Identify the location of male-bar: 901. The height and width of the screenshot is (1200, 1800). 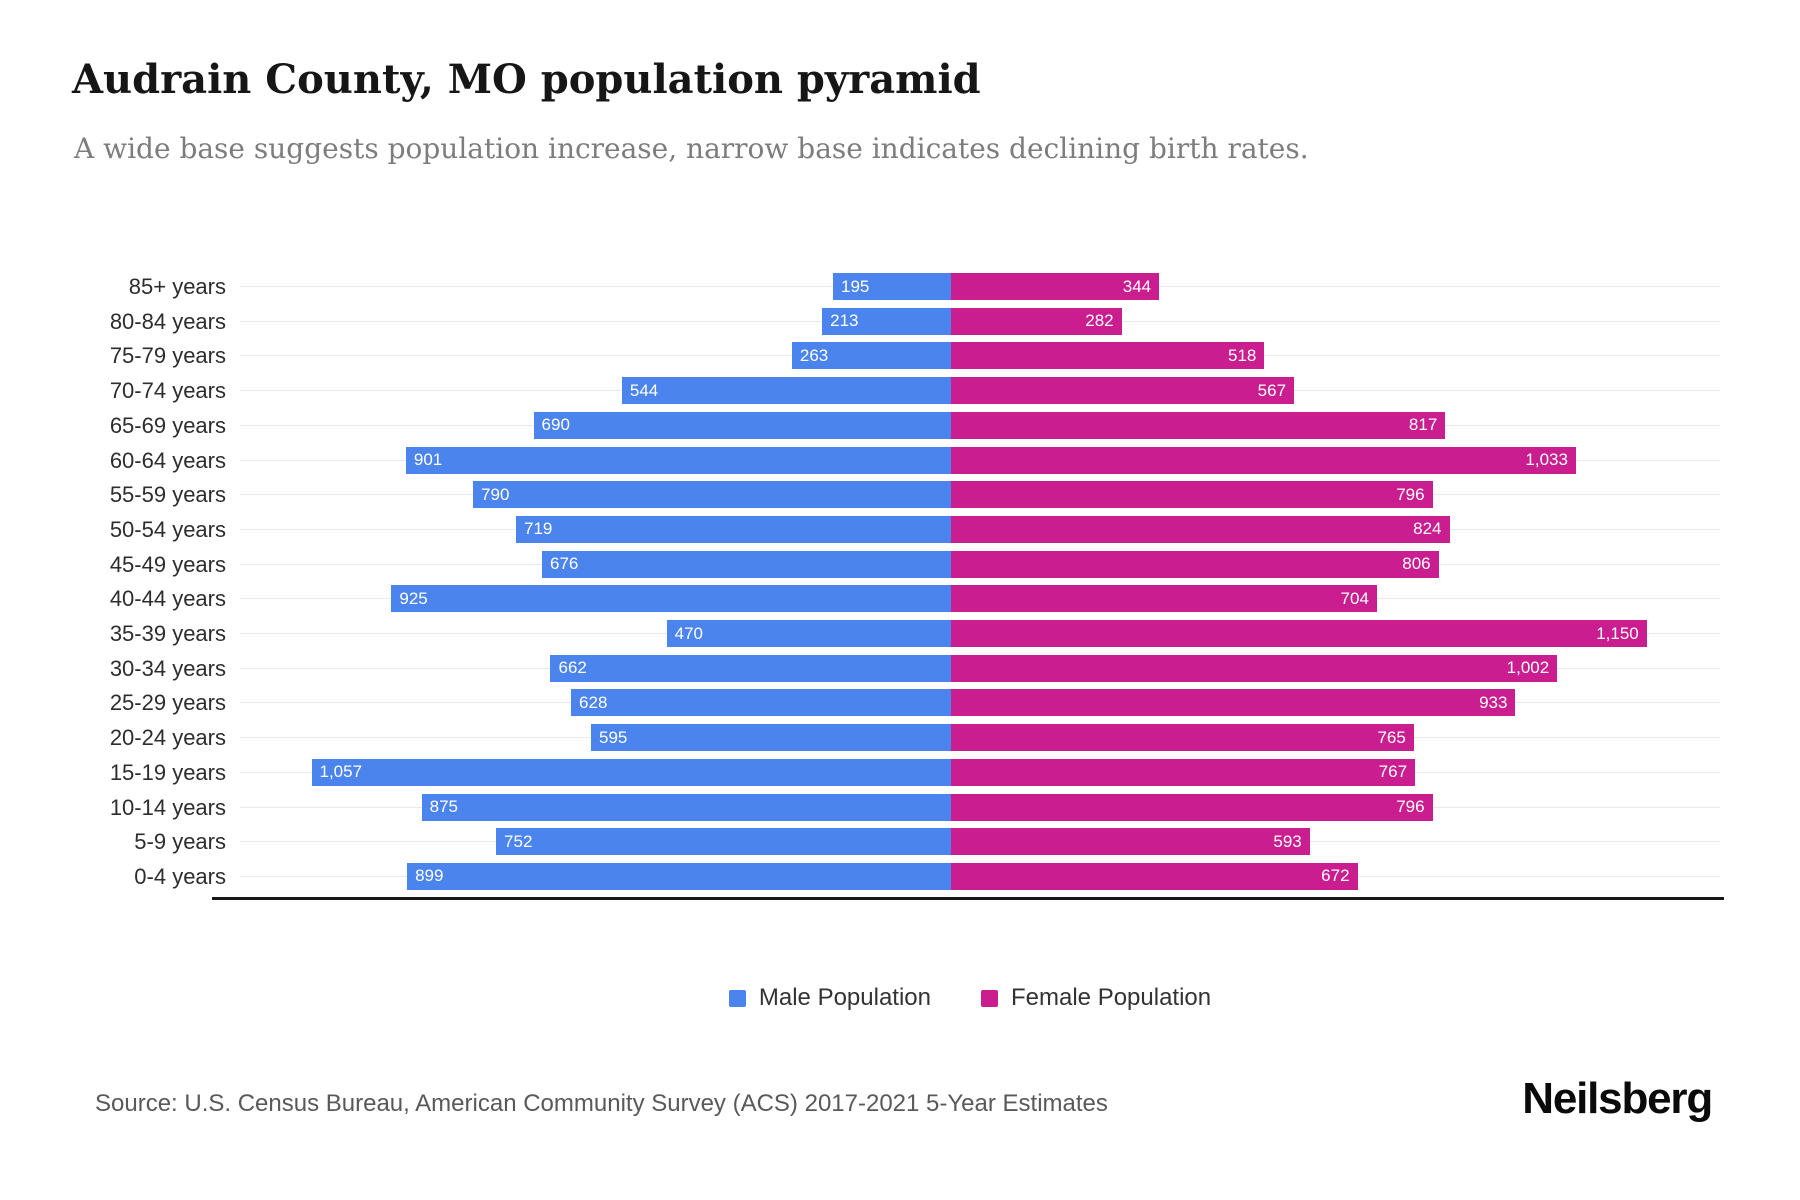
(678, 460).